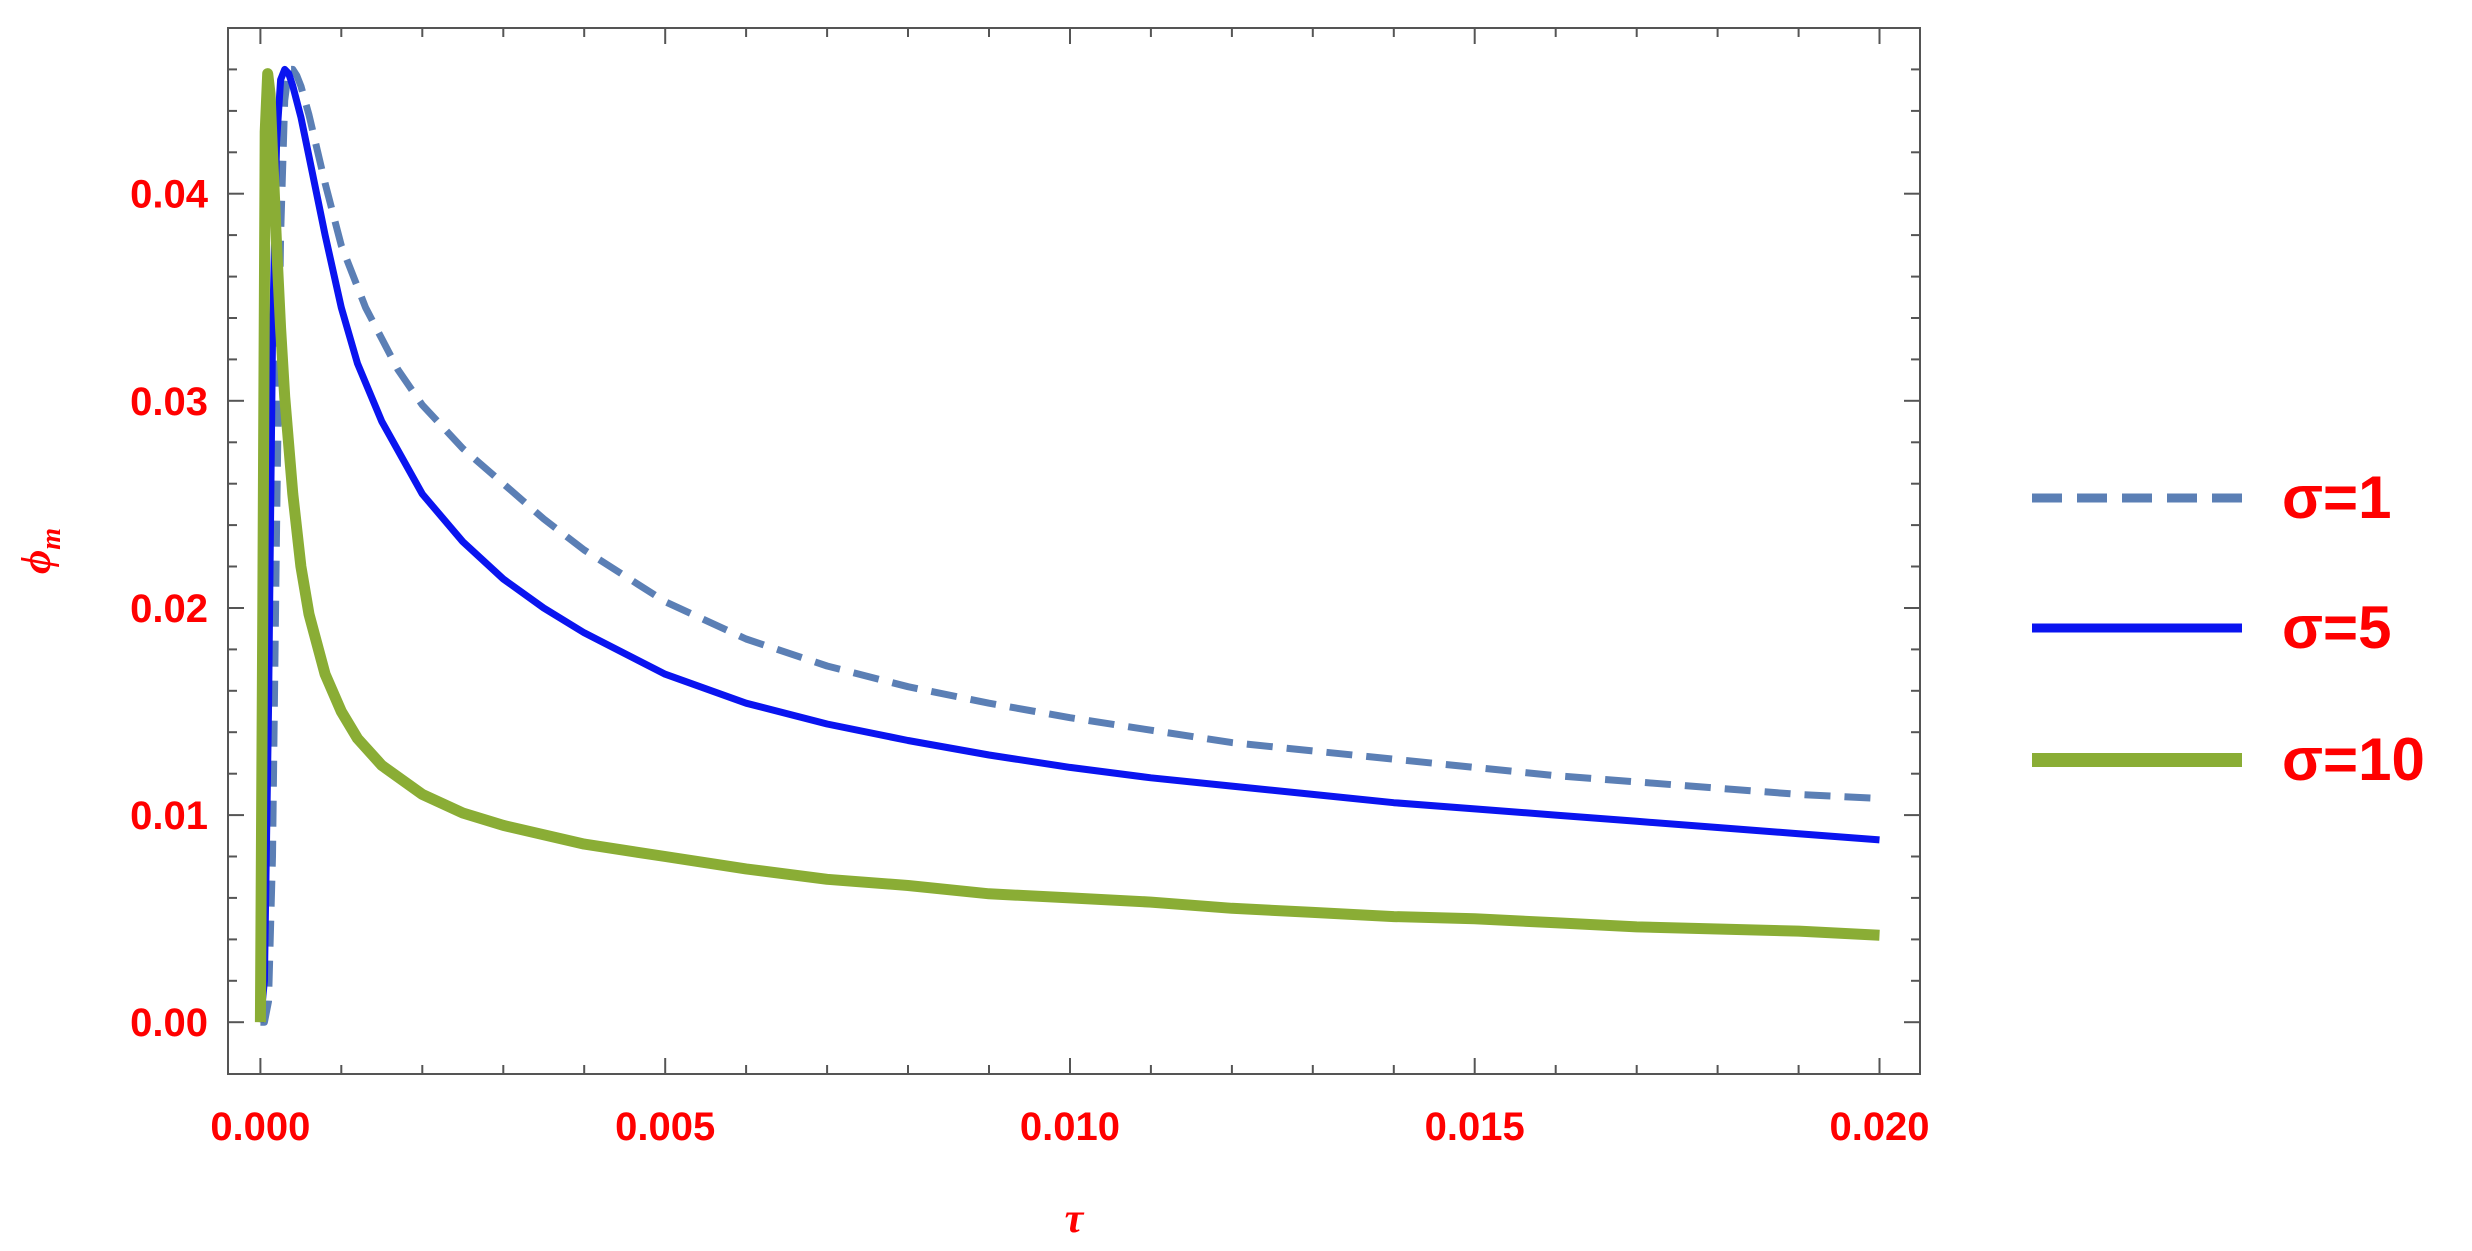 This screenshot has height=1251, width=2472. What do you see at coordinates (169, 1023) in the screenshot?
I see `y-tick-label: 0.00` at bounding box center [169, 1023].